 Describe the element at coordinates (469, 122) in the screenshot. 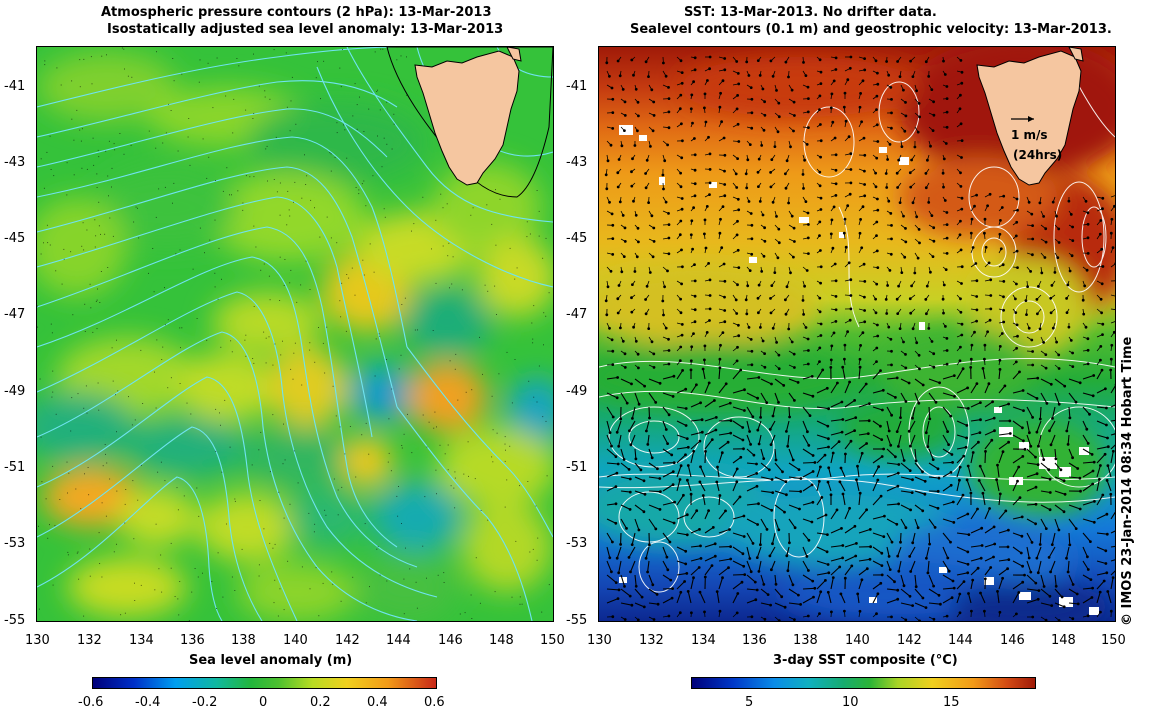

I see `tasmania-land` at that location.